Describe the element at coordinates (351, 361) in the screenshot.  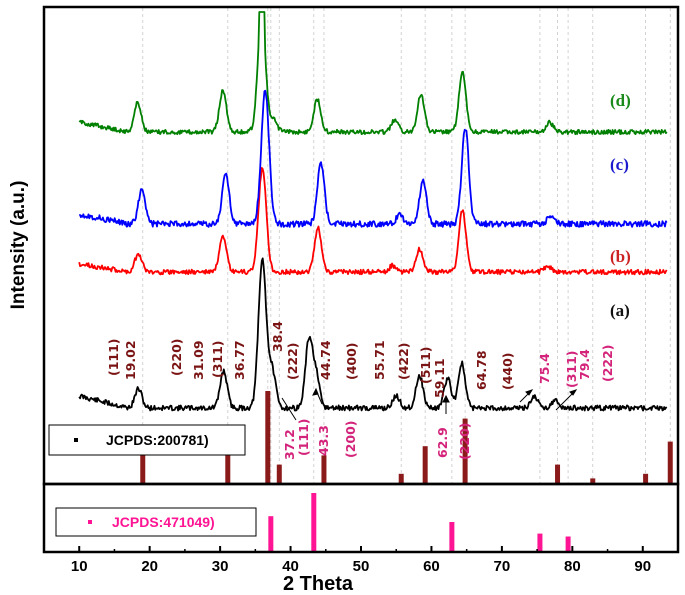
I see `ann-hkl-400-upper: (400)` at that location.